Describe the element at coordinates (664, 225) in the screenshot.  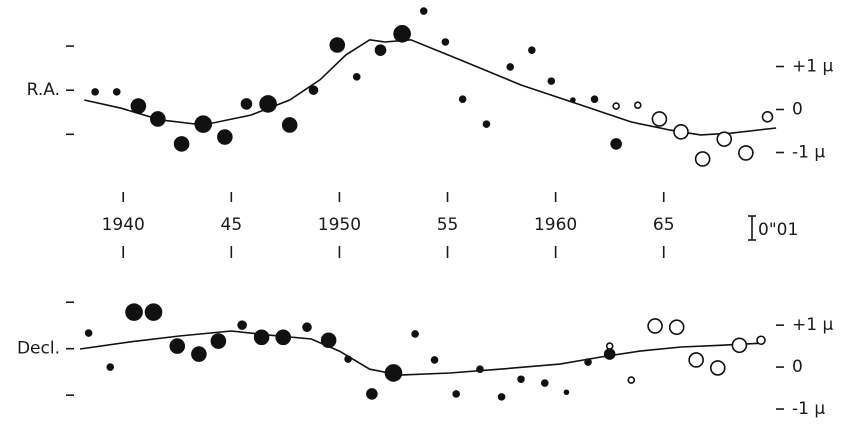
I see `x-tick-label: 65` at that location.